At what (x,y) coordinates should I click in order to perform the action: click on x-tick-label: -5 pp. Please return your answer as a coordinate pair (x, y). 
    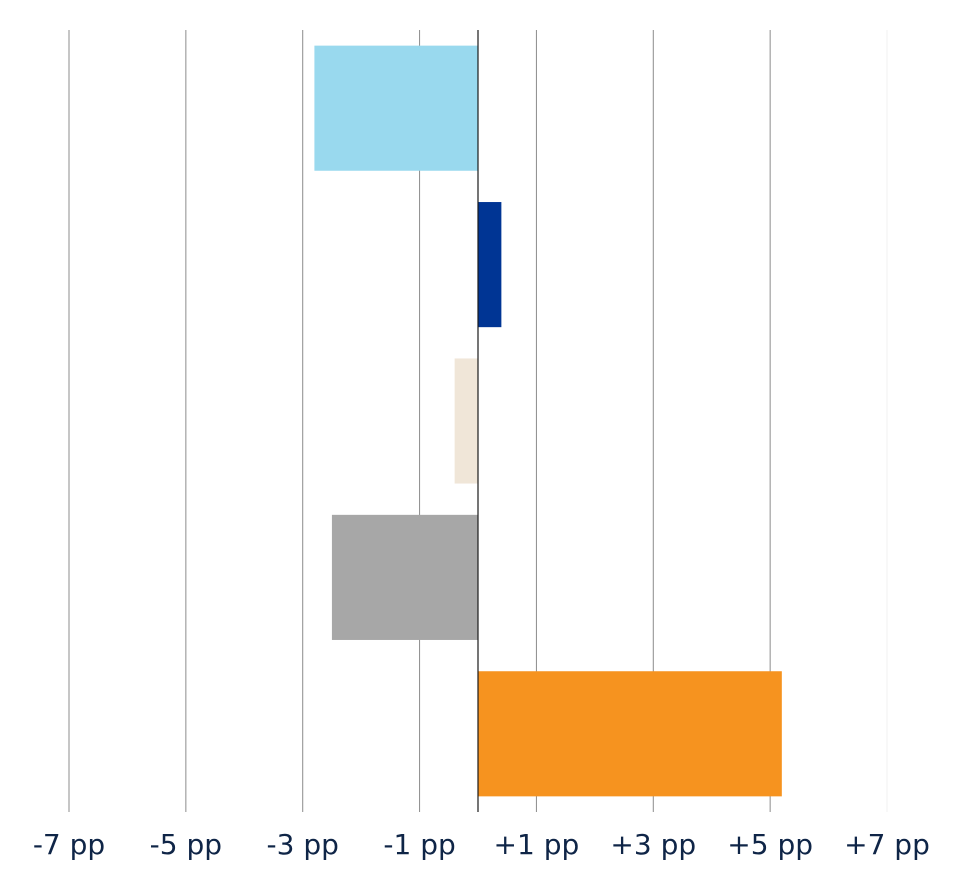
    Looking at the image, I should click on (186, 844).